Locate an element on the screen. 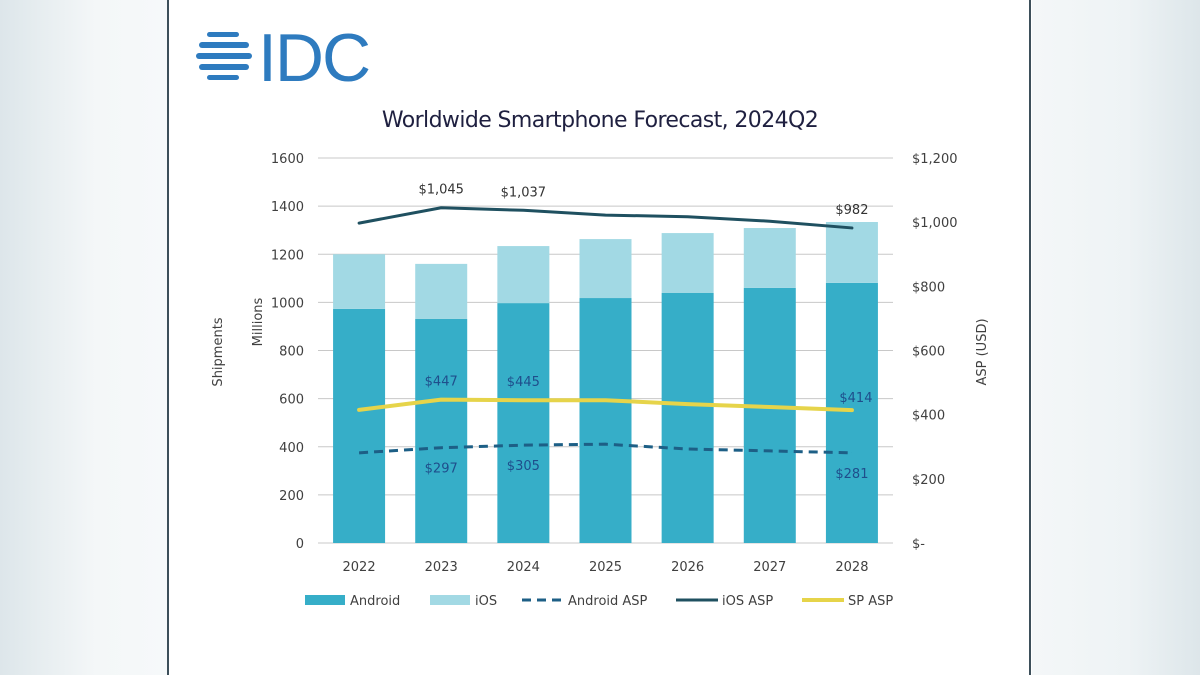 This screenshot has height=675, width=1200. data-label: $1,037 is located at coordinates (524, 192).